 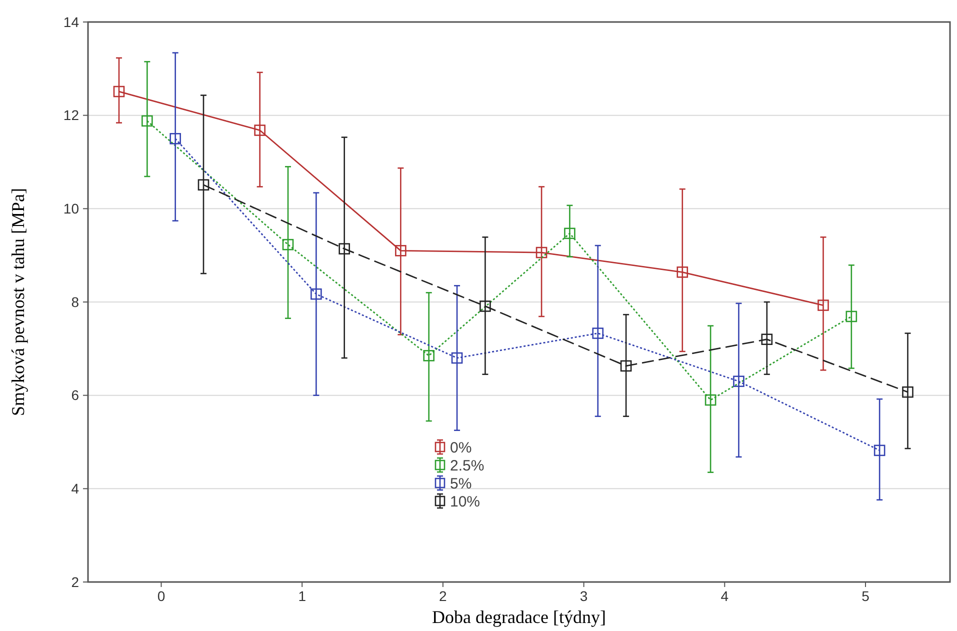 What do you see at coordinates (75, 582) in the screenshot?
I see `y-tick-label: 2` at bounding box center [75, 582].